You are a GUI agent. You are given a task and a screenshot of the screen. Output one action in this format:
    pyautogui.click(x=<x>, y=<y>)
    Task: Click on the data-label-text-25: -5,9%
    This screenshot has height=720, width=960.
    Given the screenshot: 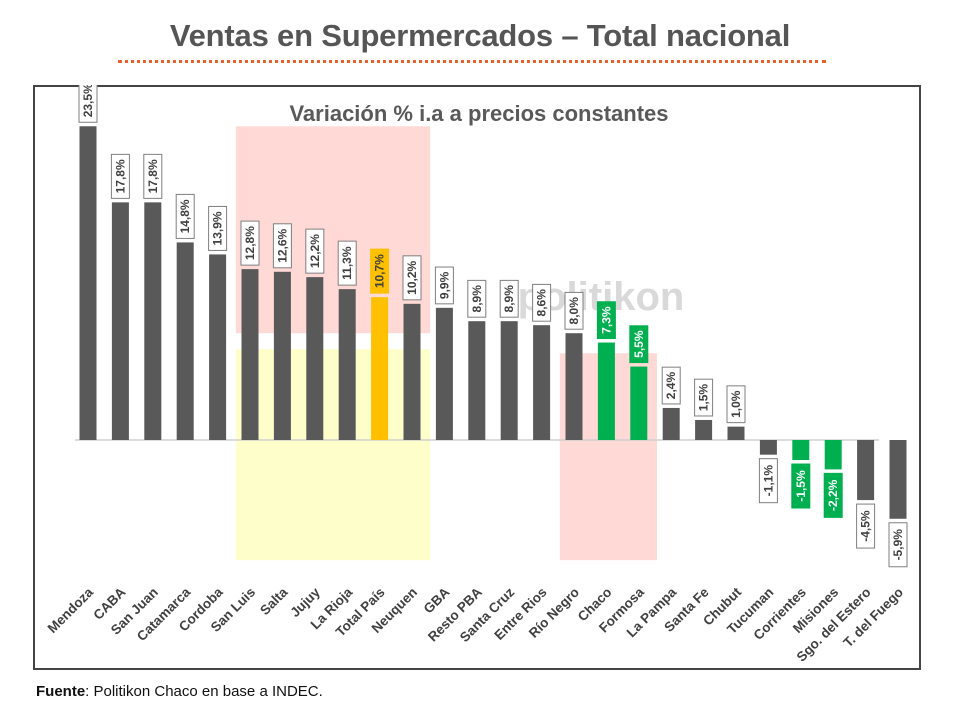 What is the action you would take?
    pyautogui.click(x=898, y=545)
    